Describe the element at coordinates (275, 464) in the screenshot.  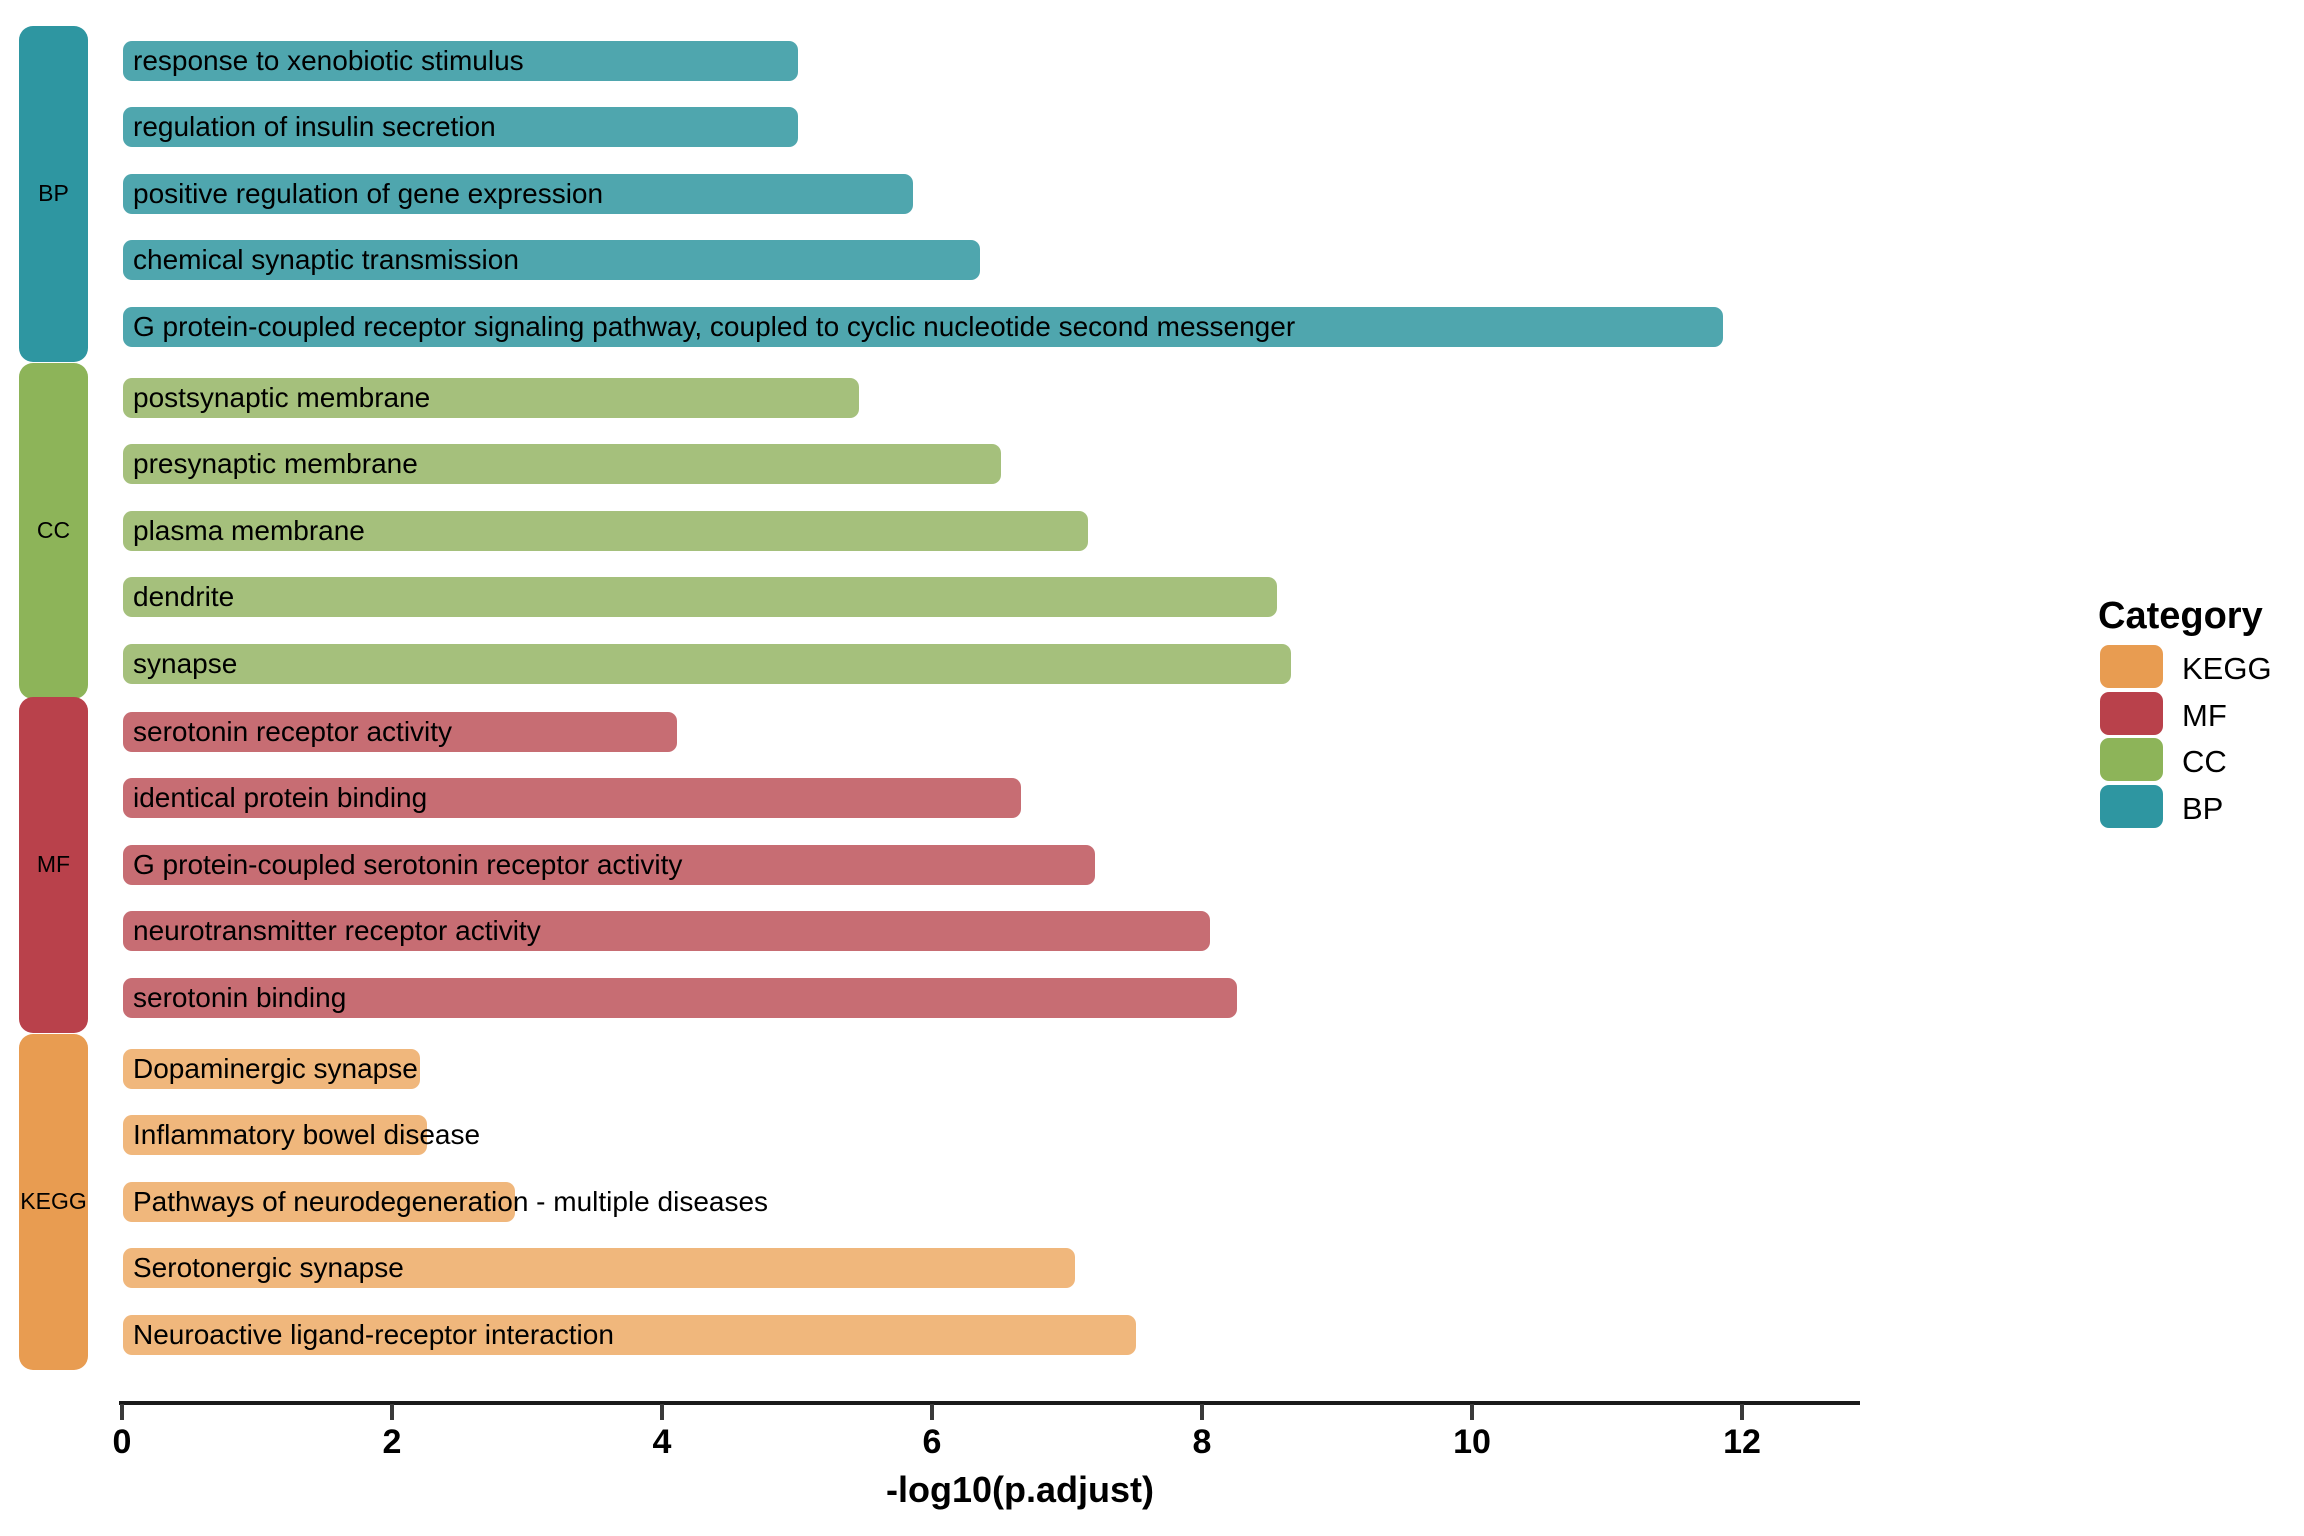
I see `bar-label: presynaptic membrane` at that location.